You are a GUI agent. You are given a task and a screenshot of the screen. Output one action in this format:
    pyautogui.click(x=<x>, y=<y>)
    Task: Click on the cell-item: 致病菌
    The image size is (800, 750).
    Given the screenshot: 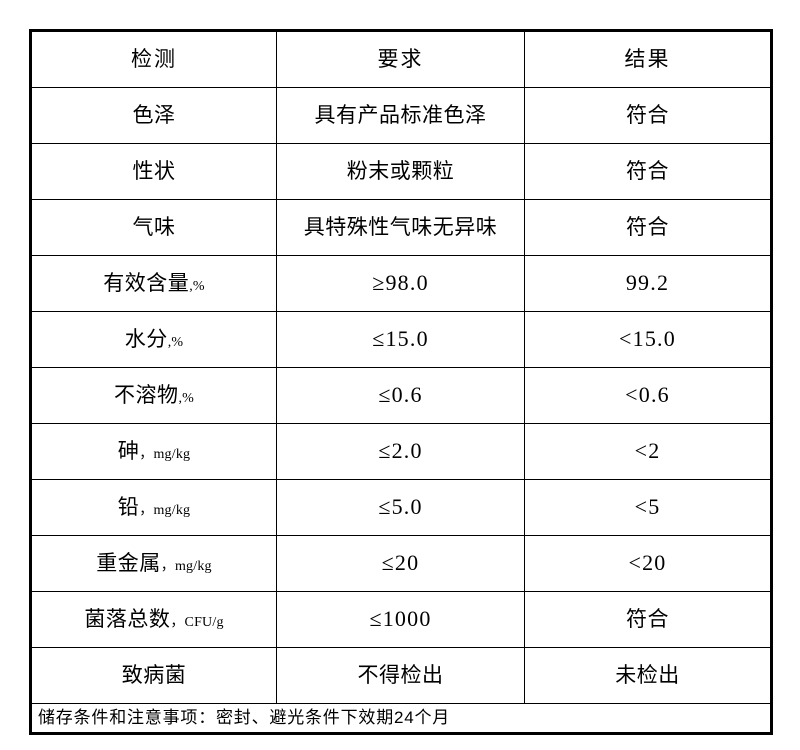 What is the action you would take?
    pyautogui.click(x=153, y=675)
    